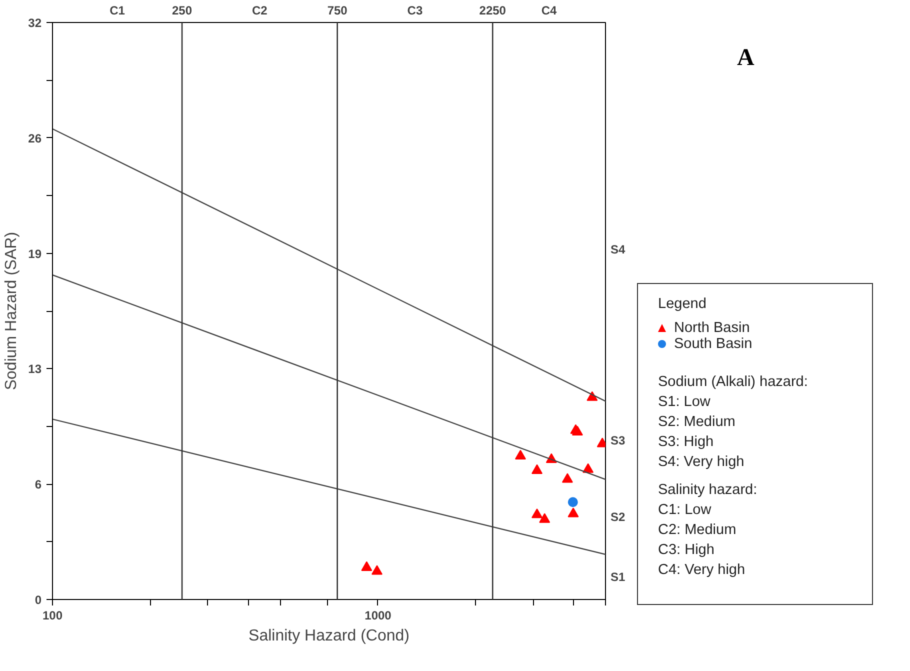 This screenshot has width=910, height=671. I want to click on ref-line-label: 750, so click(337, 11).